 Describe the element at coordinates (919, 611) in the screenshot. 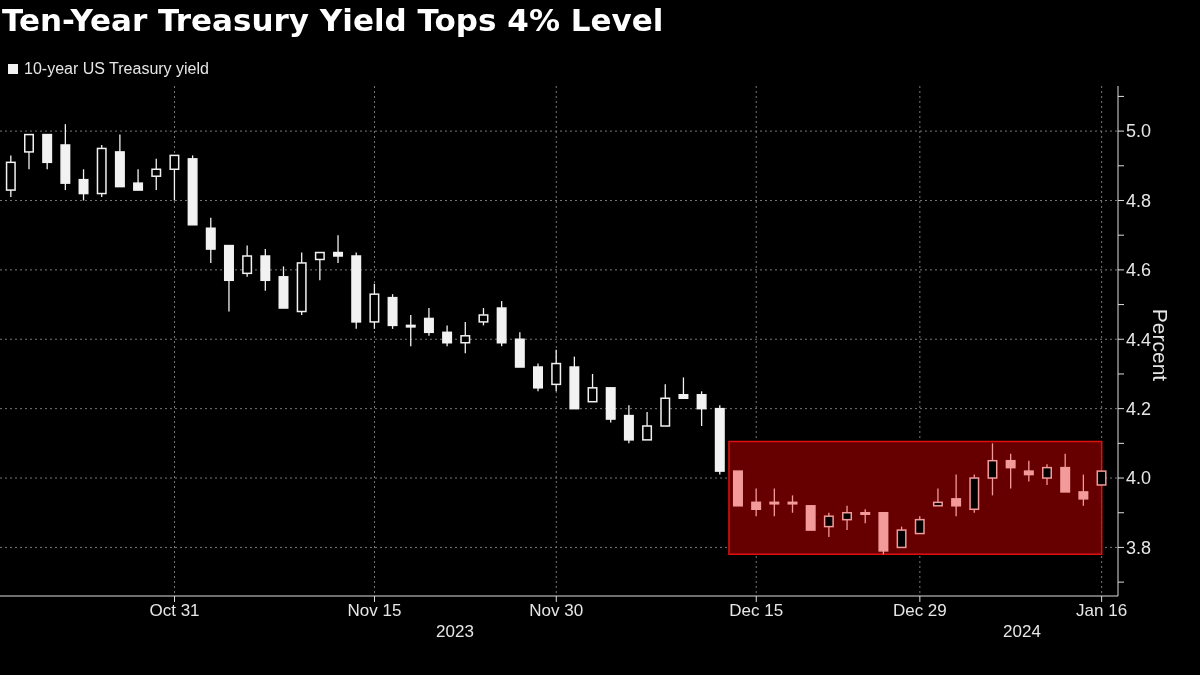

I see `x-tick-label: Dec 29` at that location.